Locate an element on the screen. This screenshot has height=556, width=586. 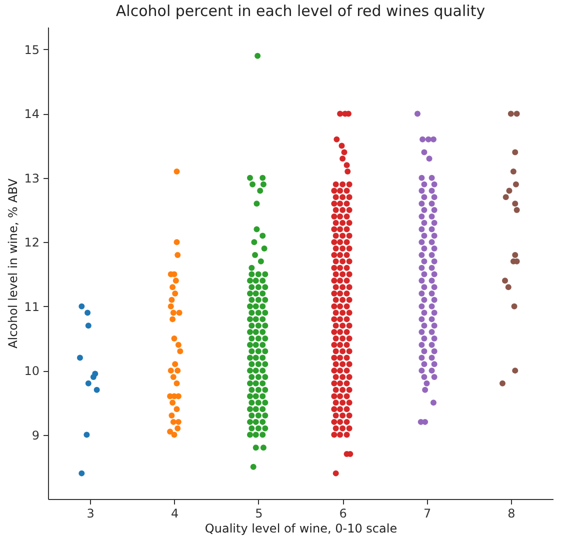
x-axis-title: Quality level of wine, 0-10 scale is located at coordinates (301, 529).